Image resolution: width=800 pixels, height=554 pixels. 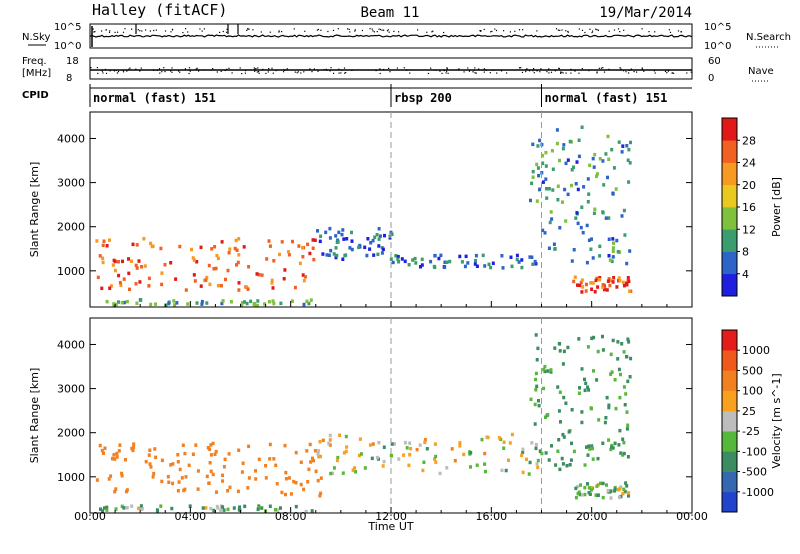 I want to click on colorbar-tick-label: -1000, so click(x=758, y=492).